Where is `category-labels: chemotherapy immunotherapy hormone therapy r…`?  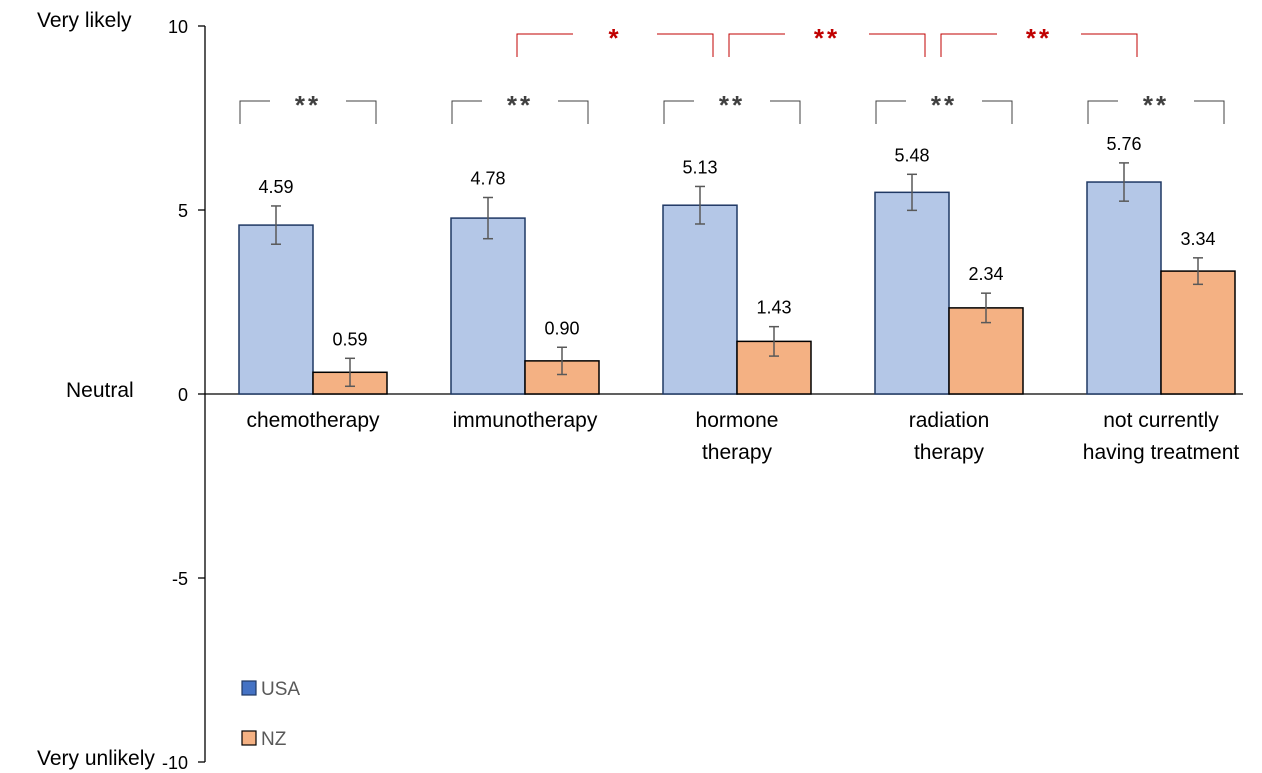 category-labels: chemotherapy immunotherapy hormone therapy r… is located at coordinates (742, 436).